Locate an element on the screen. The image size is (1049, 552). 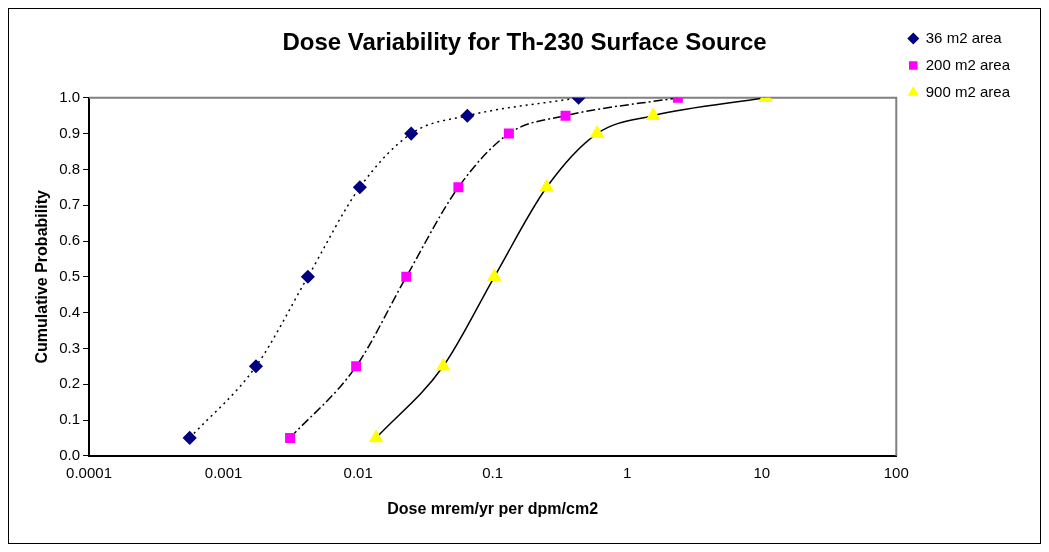
y-tick-label: 0.3 is located at coordinates (70, 347).